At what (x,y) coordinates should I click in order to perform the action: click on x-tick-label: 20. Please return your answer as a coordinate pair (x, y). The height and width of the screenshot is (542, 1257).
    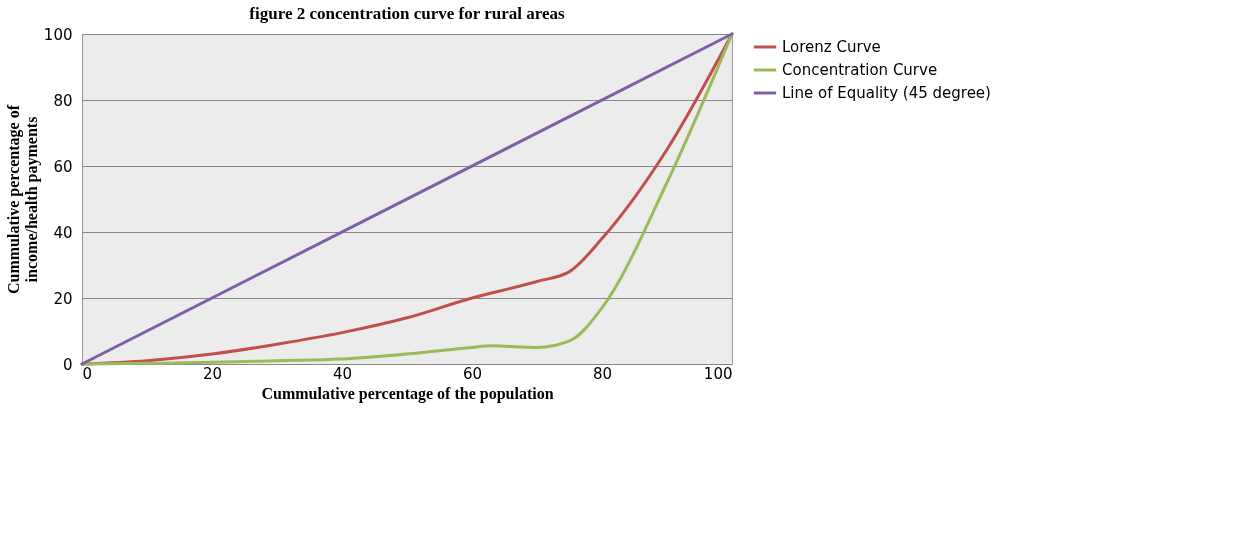
    Looking at the image, I should click on (212, 373).